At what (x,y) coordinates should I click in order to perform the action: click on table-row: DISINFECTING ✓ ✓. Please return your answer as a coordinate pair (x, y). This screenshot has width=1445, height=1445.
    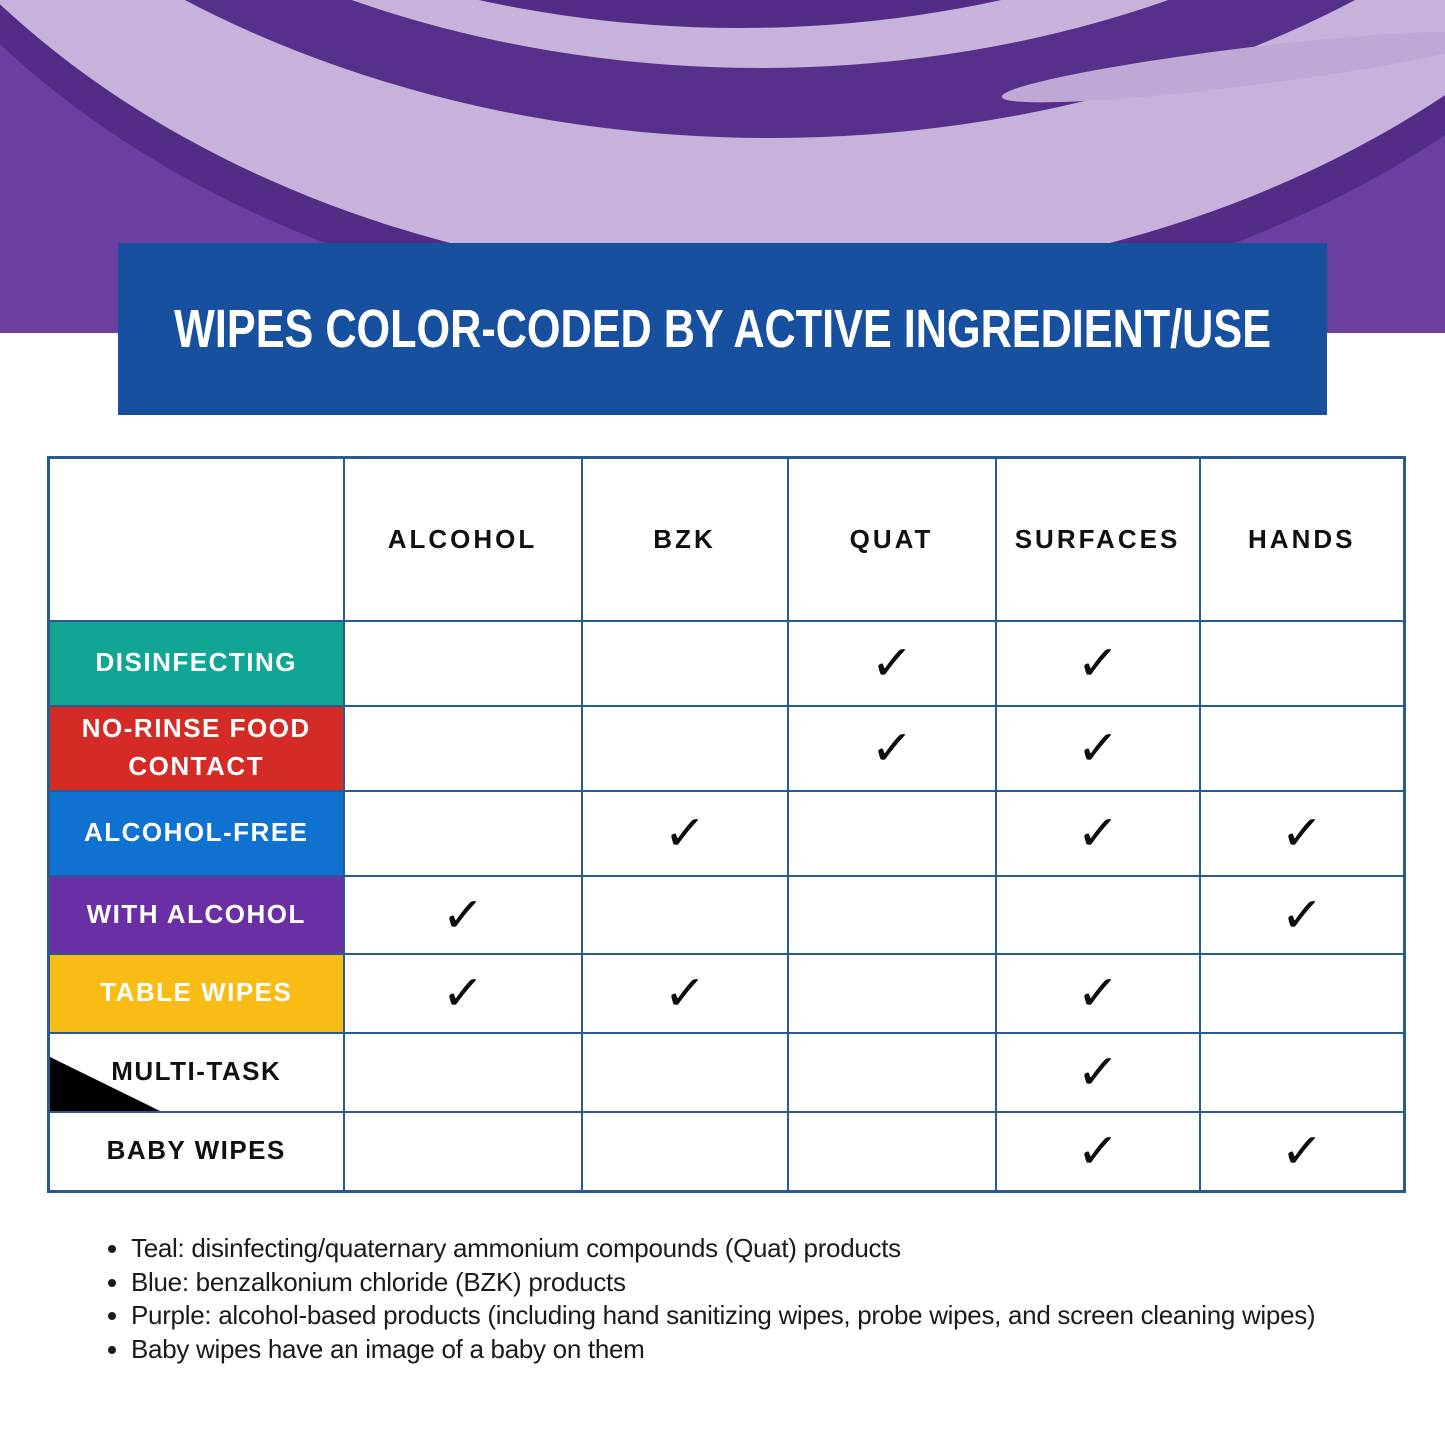
    Looking at the image, I should click on (726, 663).